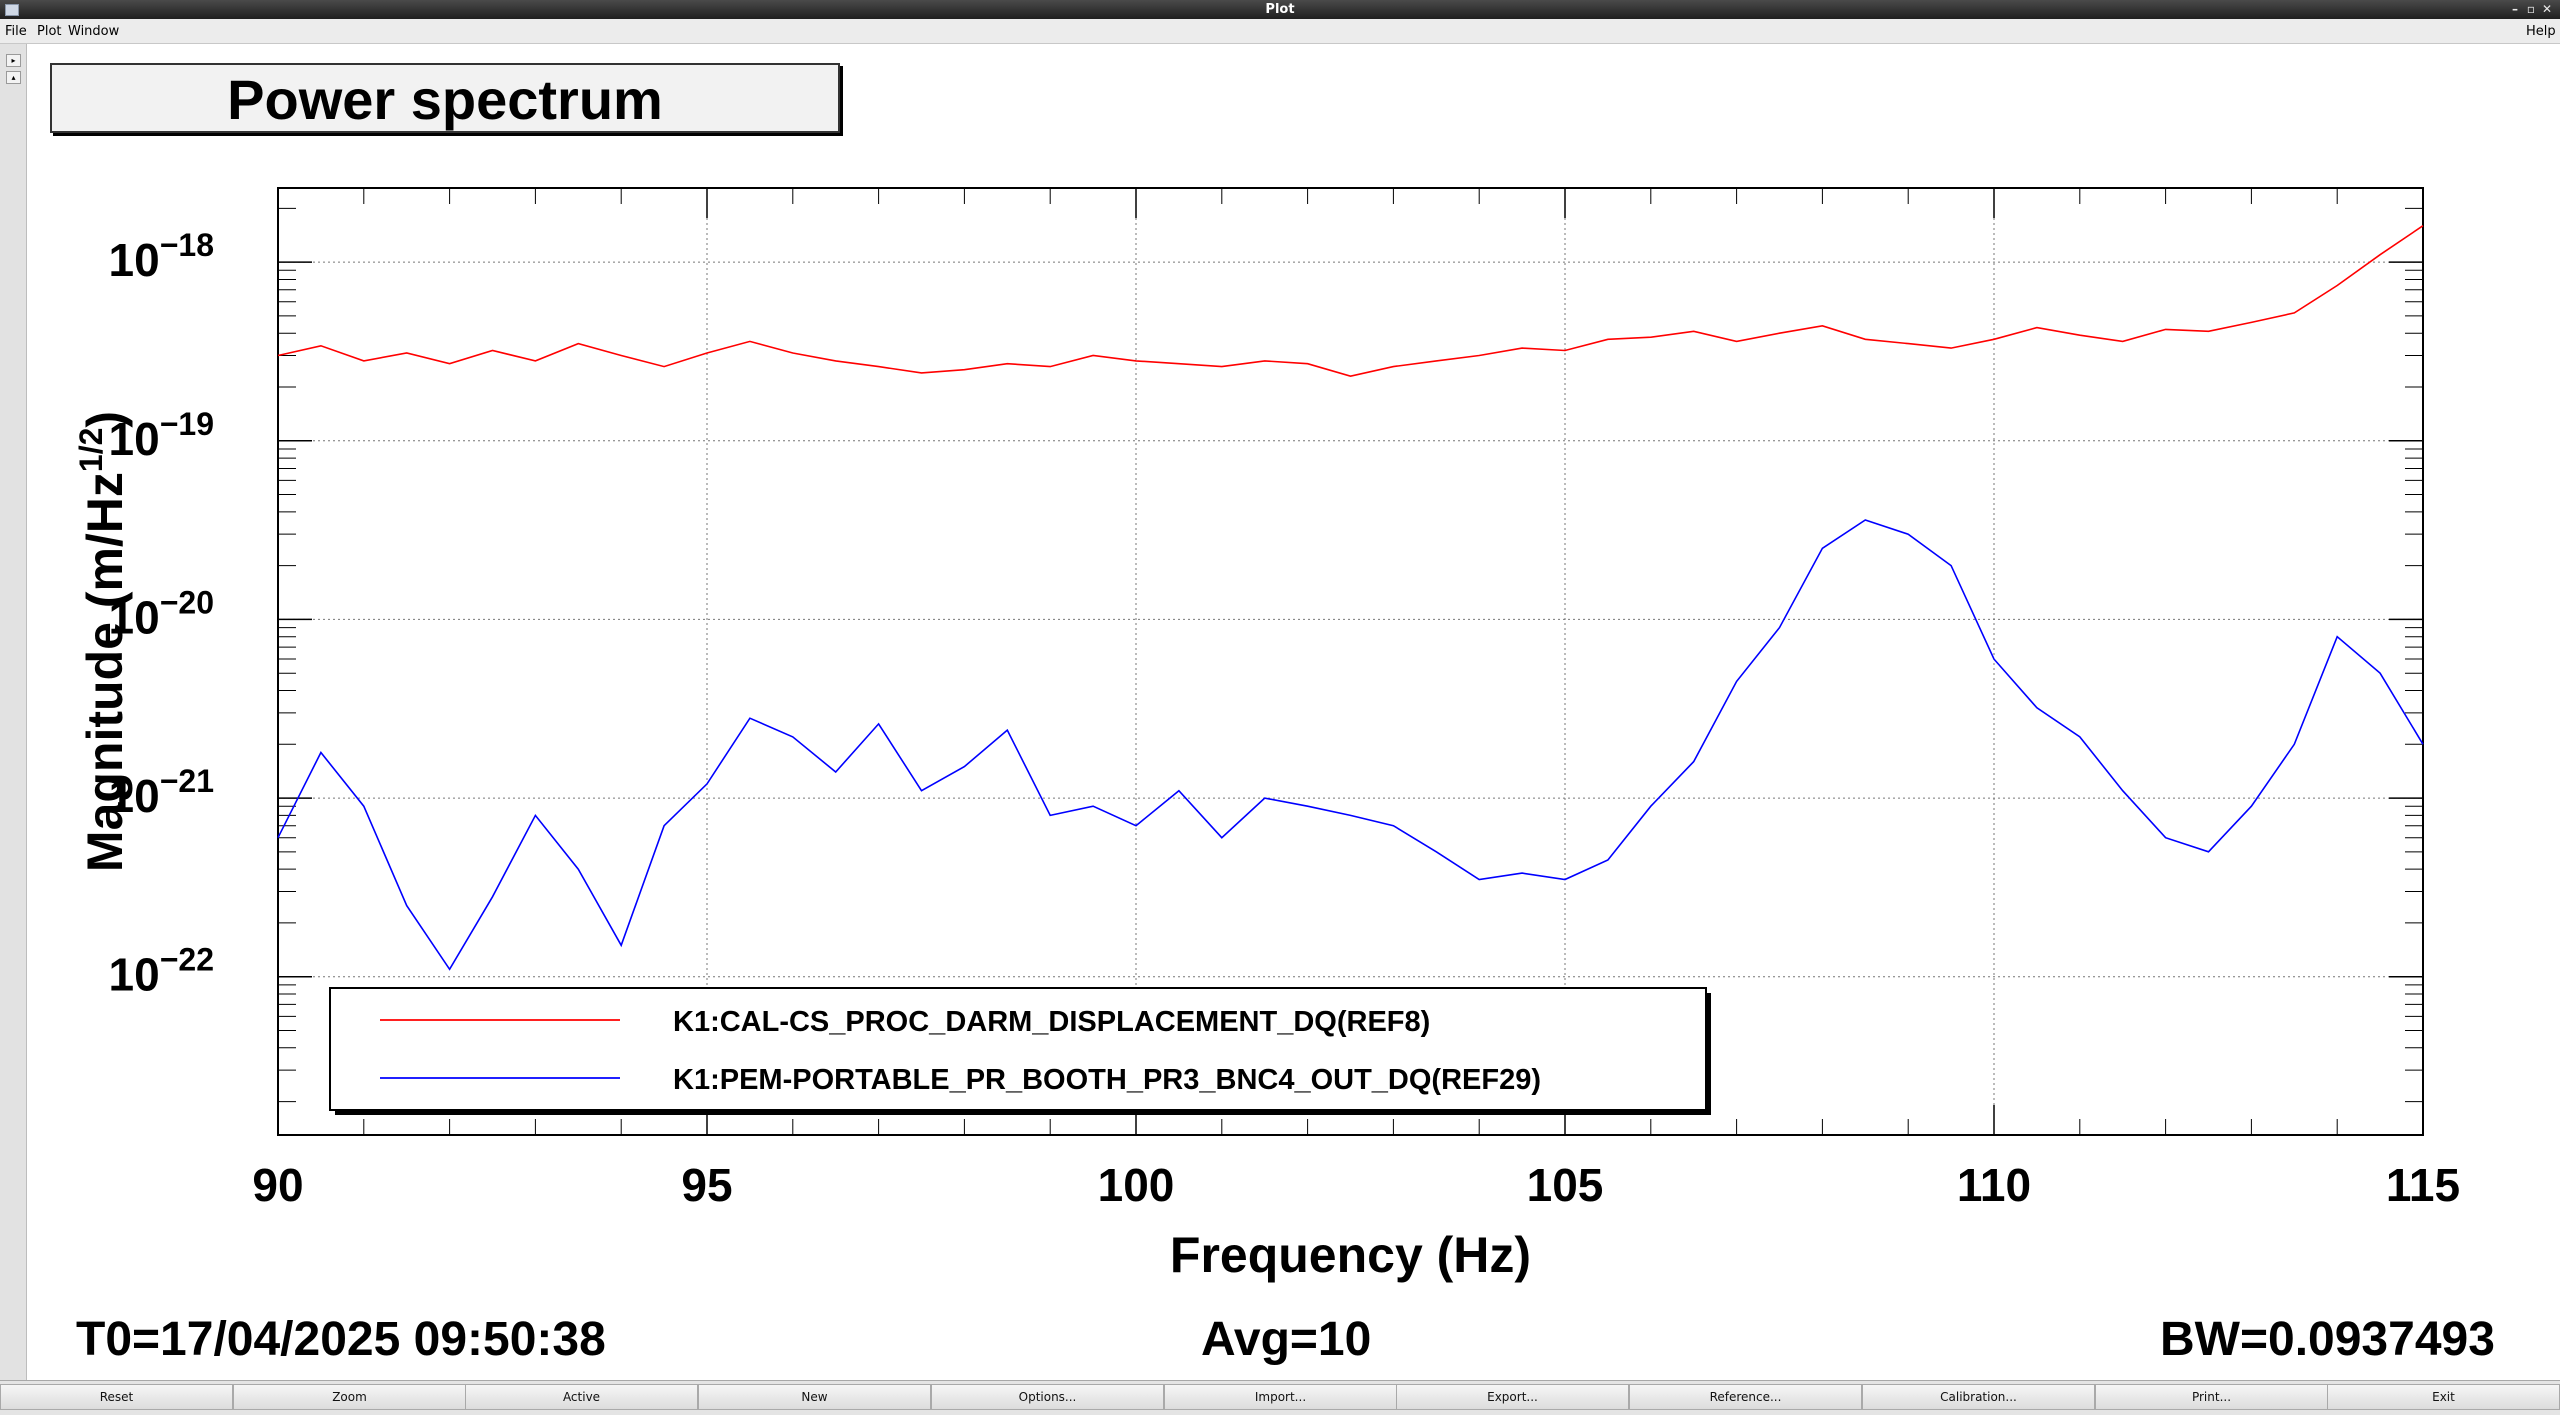 Image resolution: width=2560 pixels, height=1415 pixels. Describe the element at coordinates (1994, 1185) in the screenshot. I see `x-tick-label: 110` at that location.